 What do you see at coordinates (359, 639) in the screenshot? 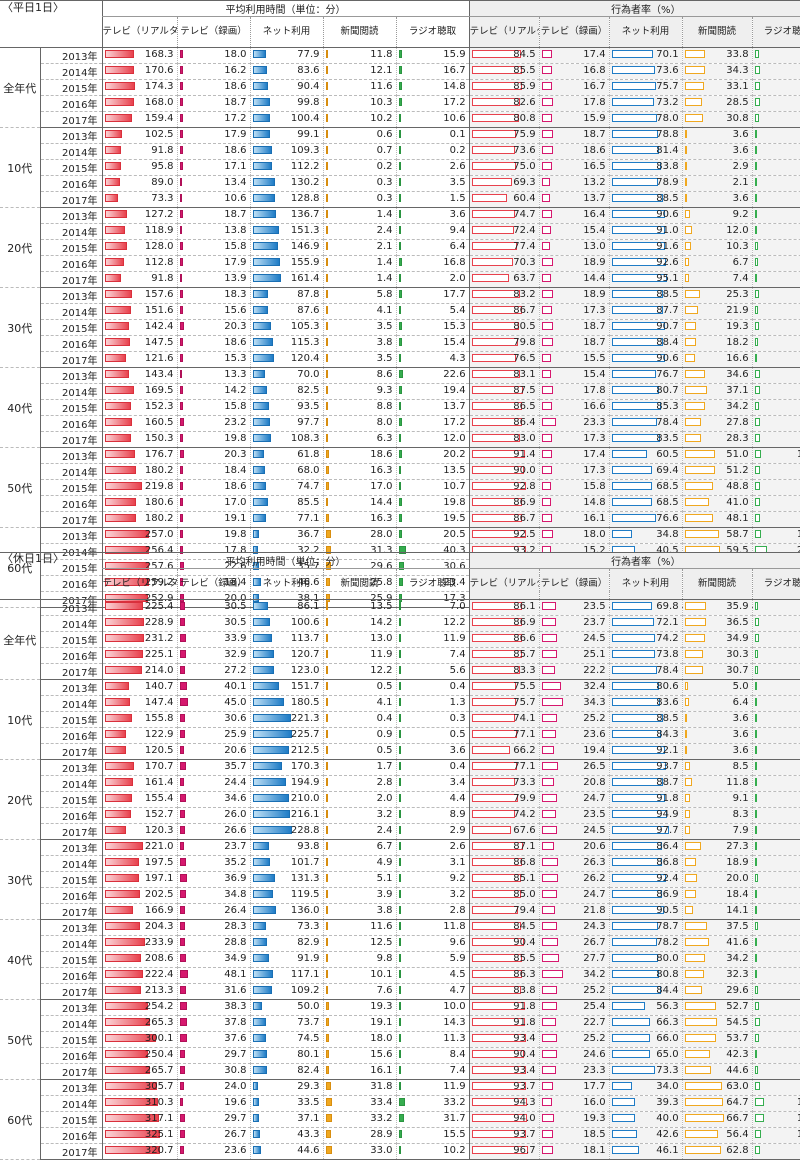
I see `time-cell-newspaper: 13.0` at bounding box center [359, 639].